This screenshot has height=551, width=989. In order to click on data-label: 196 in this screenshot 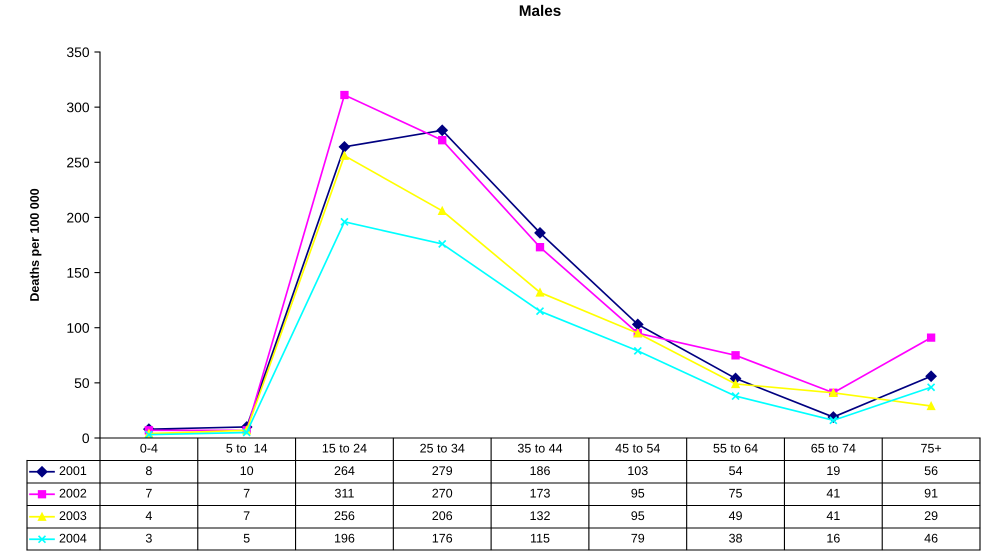, I will do `click(344, 538)`.